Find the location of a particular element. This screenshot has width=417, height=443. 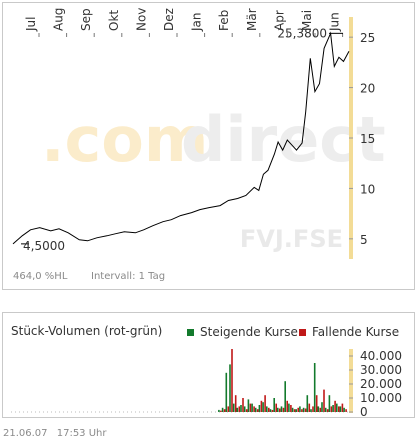

legend-rising-label: Steigende Kurse is located at coordinates (249, 332).